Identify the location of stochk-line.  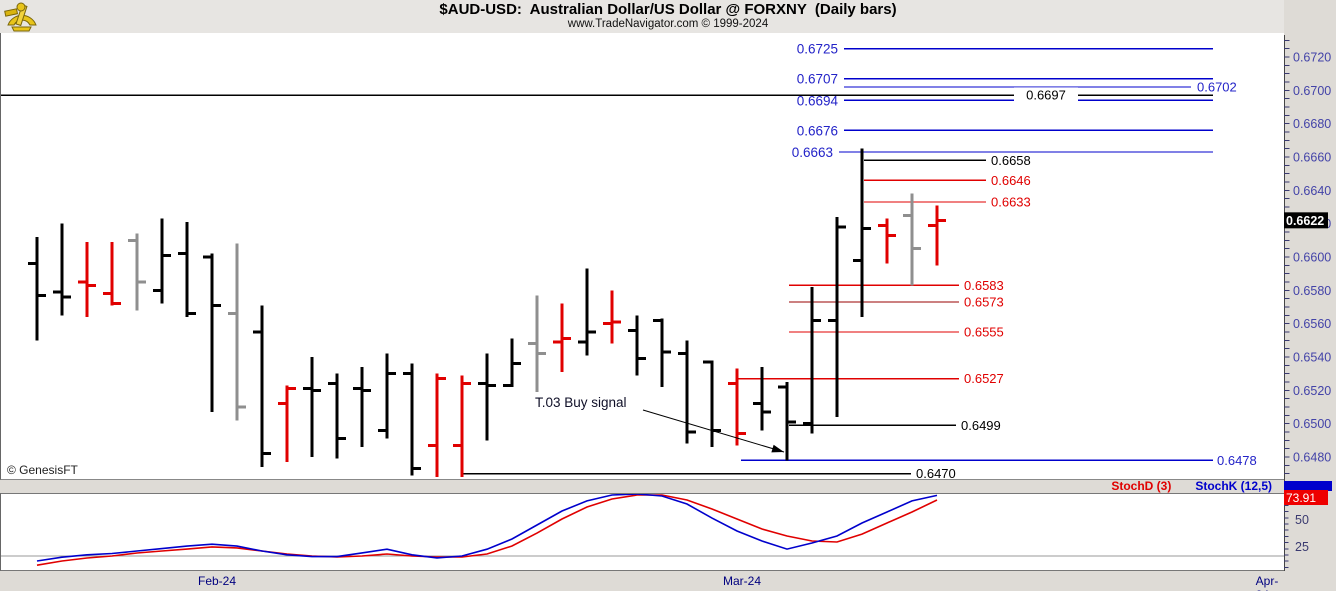
(487, 528).